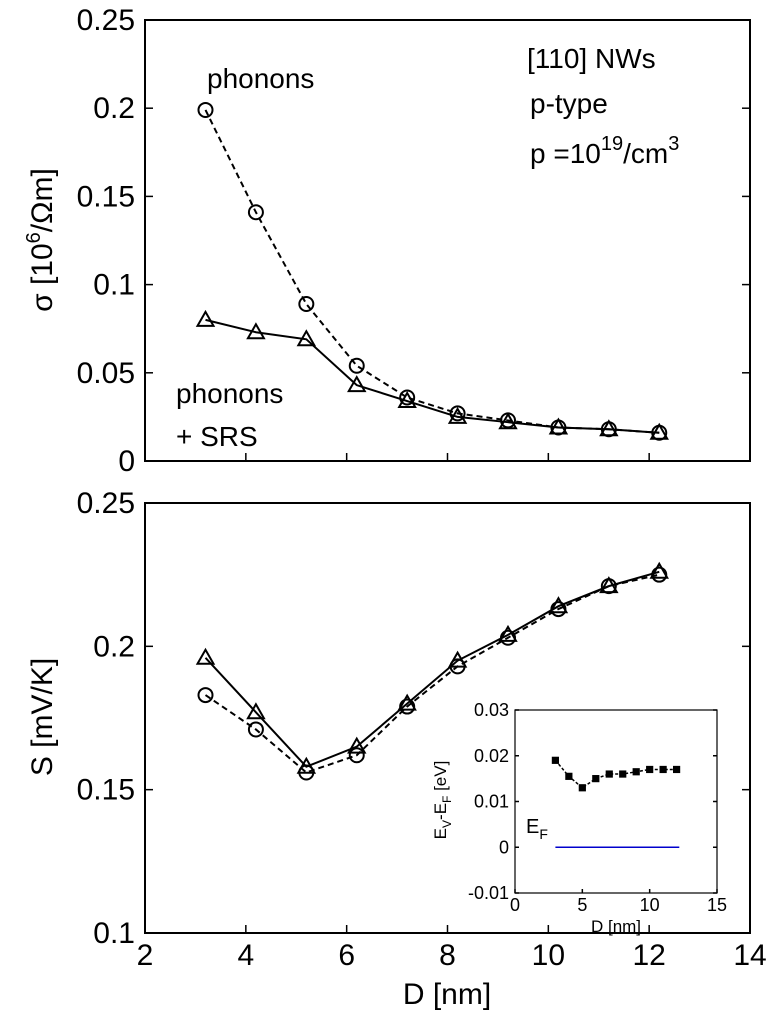 The height and width of the screenshot is (1017, 774). I want to click on inset-y-tick-label: 0, so click(504, 847).